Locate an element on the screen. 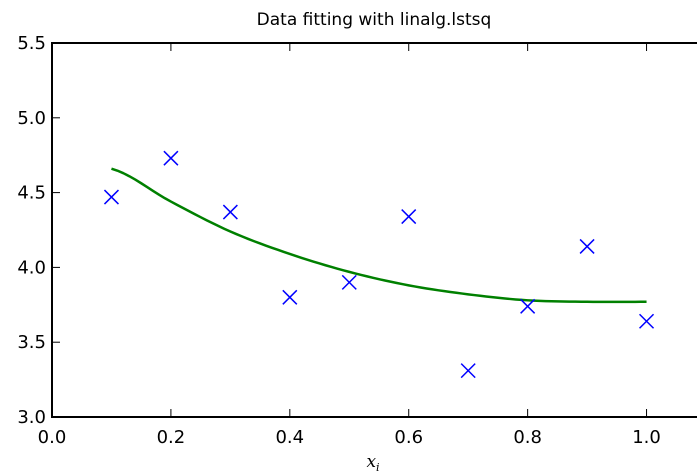 The width and height of the screenshot is (697, 473). y-tick-label: 4.5 is located at coordinates (31, 193).